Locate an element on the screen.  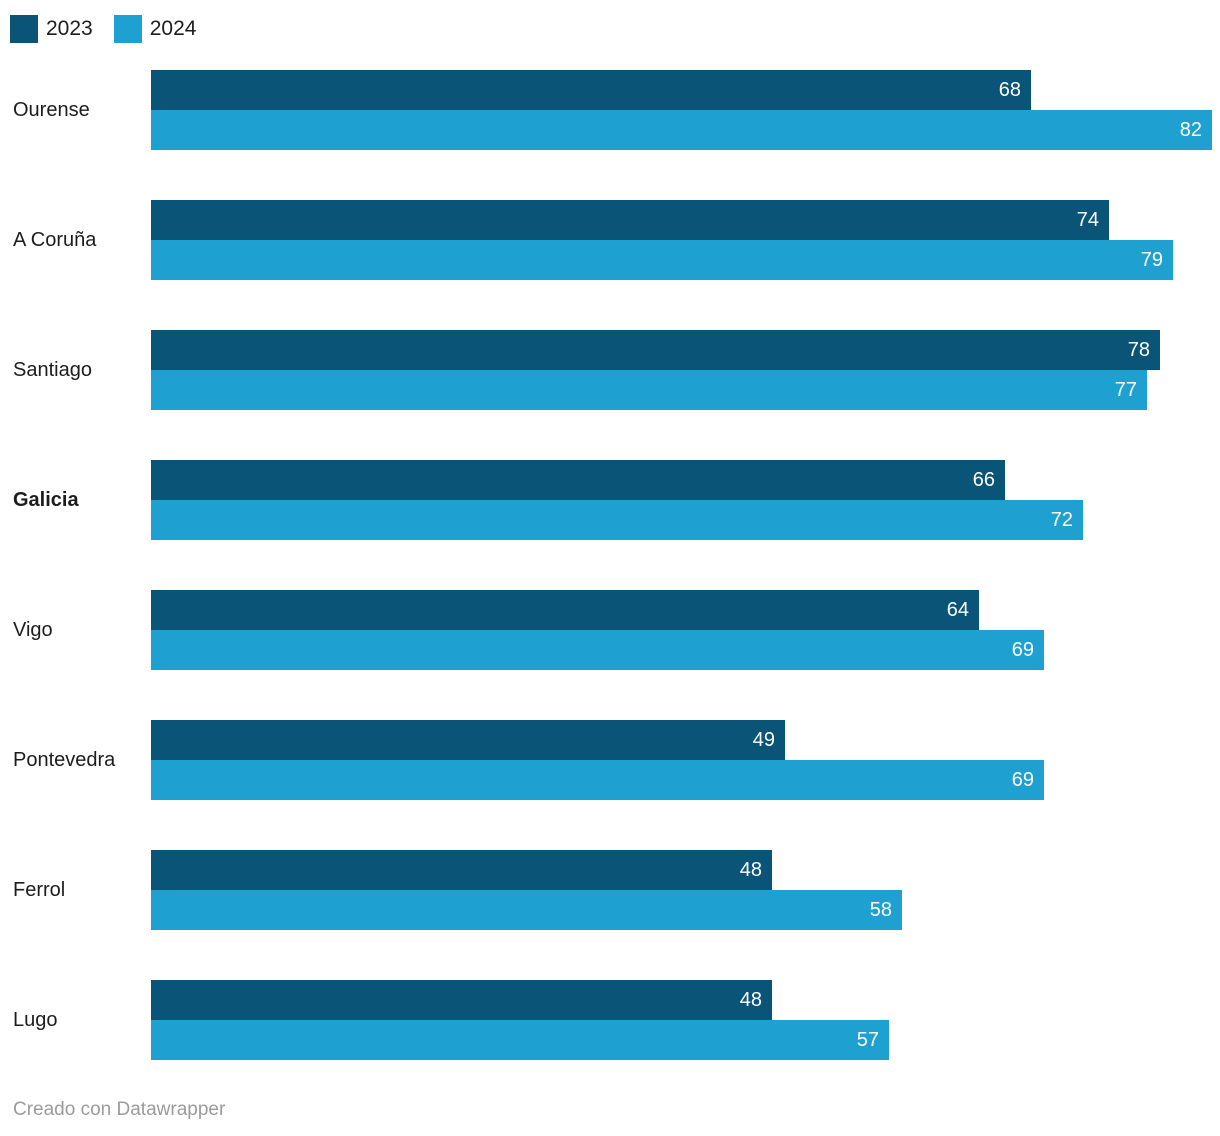
chart-row: Vigo 64 69 is located at coordinates (610, 630).